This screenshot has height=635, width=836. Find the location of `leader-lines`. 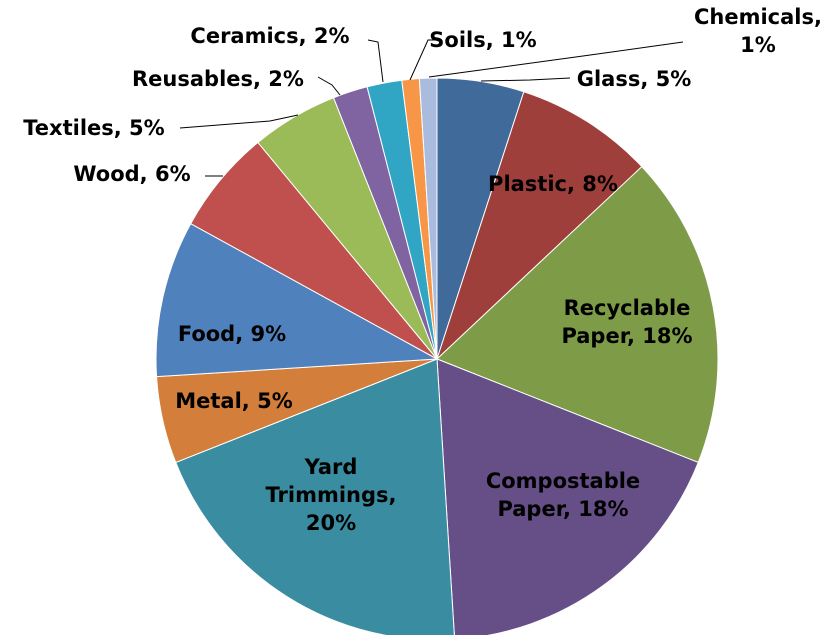

leader-lines is located at coordinates (431, 108).